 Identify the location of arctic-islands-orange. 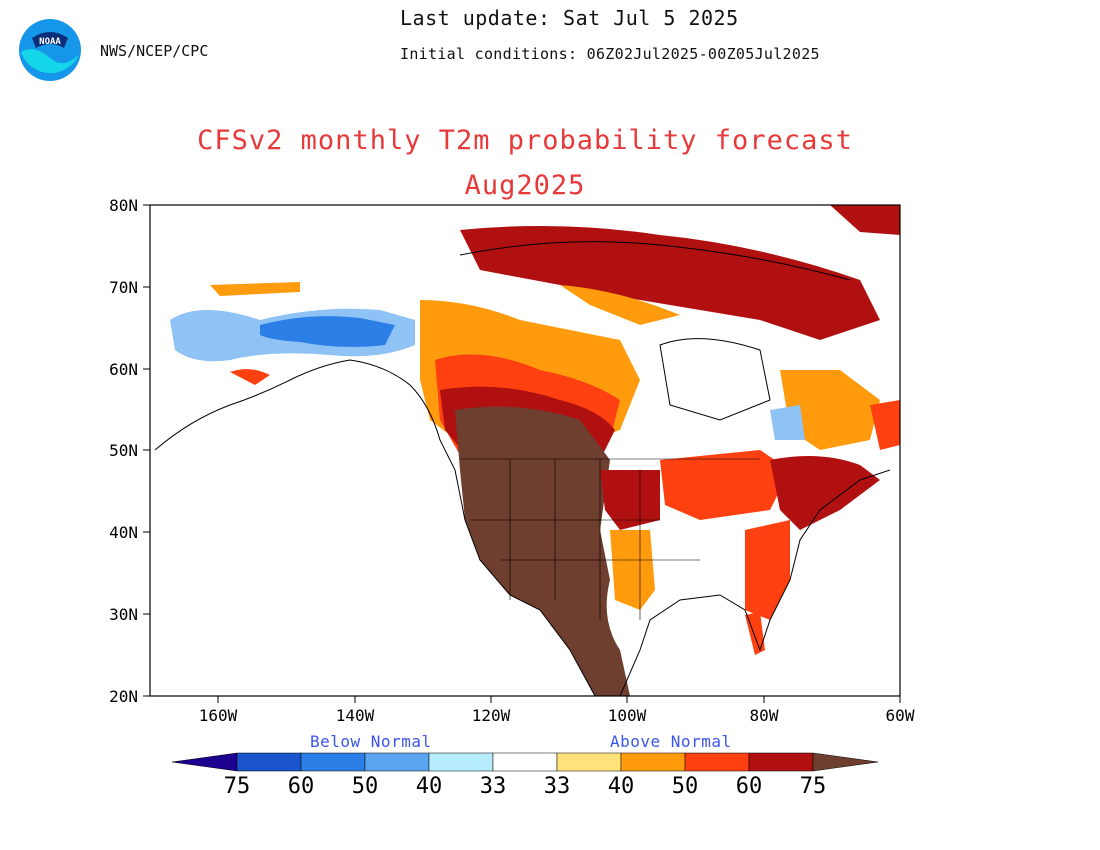
(620, 305).